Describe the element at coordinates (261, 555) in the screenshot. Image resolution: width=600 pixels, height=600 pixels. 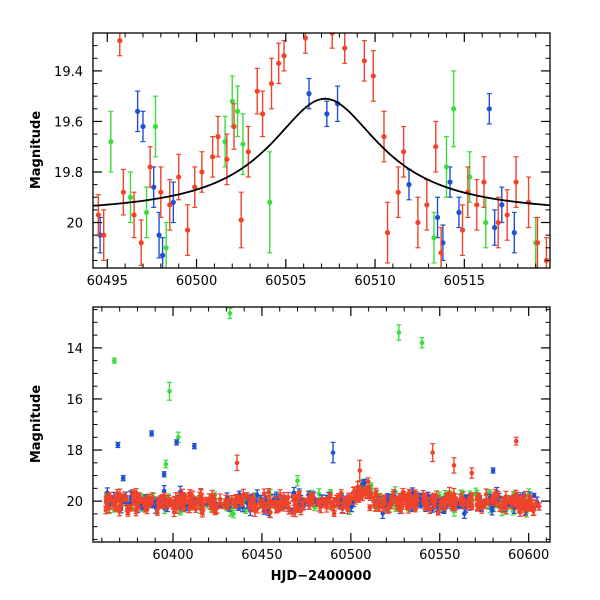
I see `x-tick-label: 60450` at that location.